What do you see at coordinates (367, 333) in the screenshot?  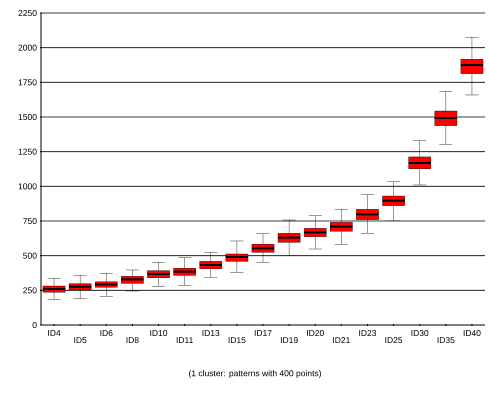 I see `x-tick-label: ID23` at bounding box center [367, 333].